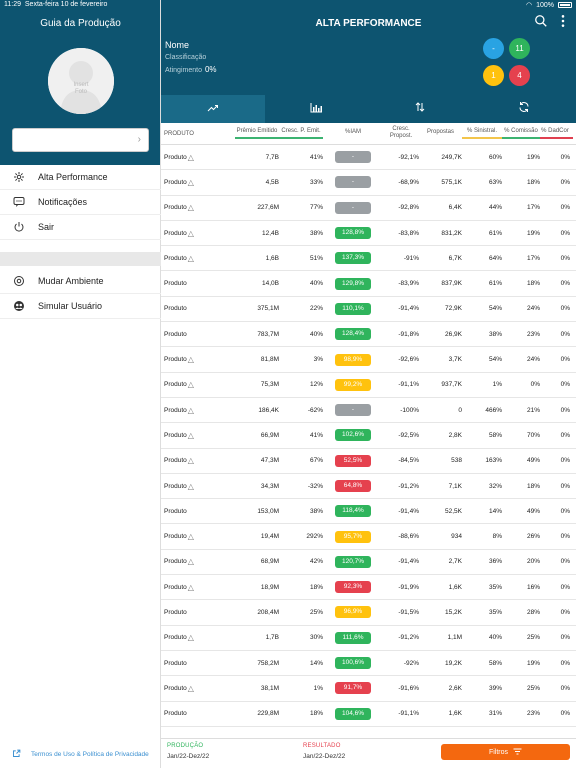 Image resolution: width=576 pixels, height=768 pixels. What do you see at coordinates (519, 75) in the screenshot?
I see `status-circle-red: 4` at bounding box center [519, 75].